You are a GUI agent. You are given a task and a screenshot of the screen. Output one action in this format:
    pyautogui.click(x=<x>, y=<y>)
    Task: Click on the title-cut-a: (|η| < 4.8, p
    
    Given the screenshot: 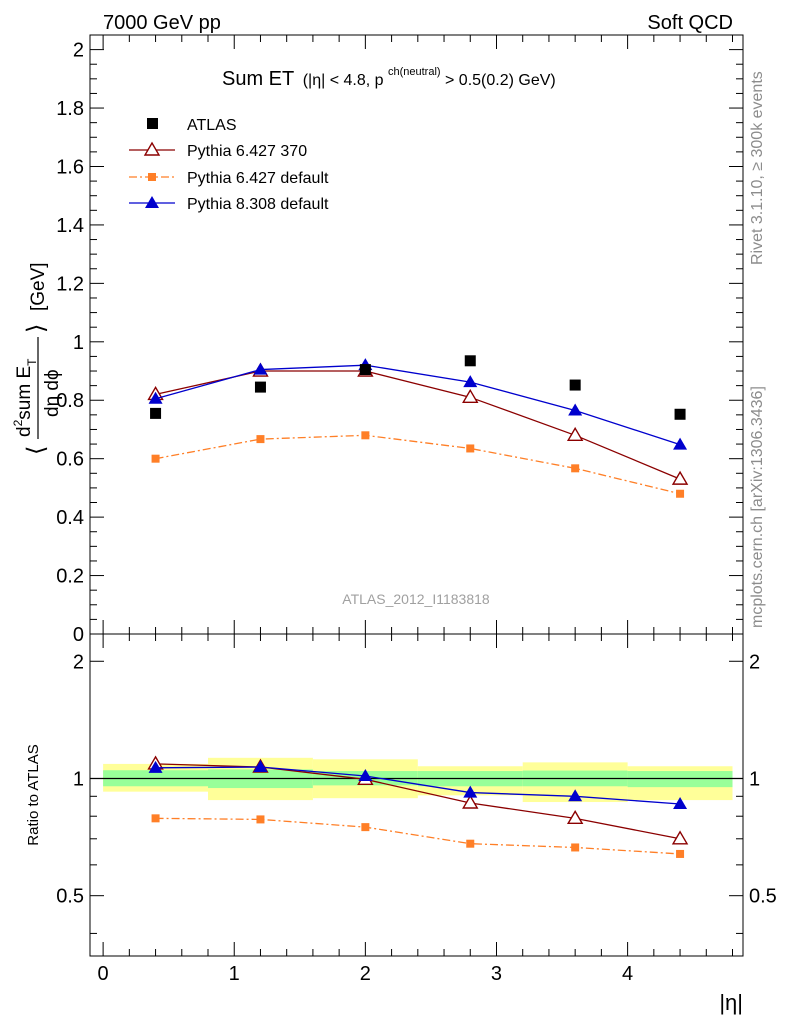 What is the action you would take?
    pyautogui.click(x=343, y=80)
    